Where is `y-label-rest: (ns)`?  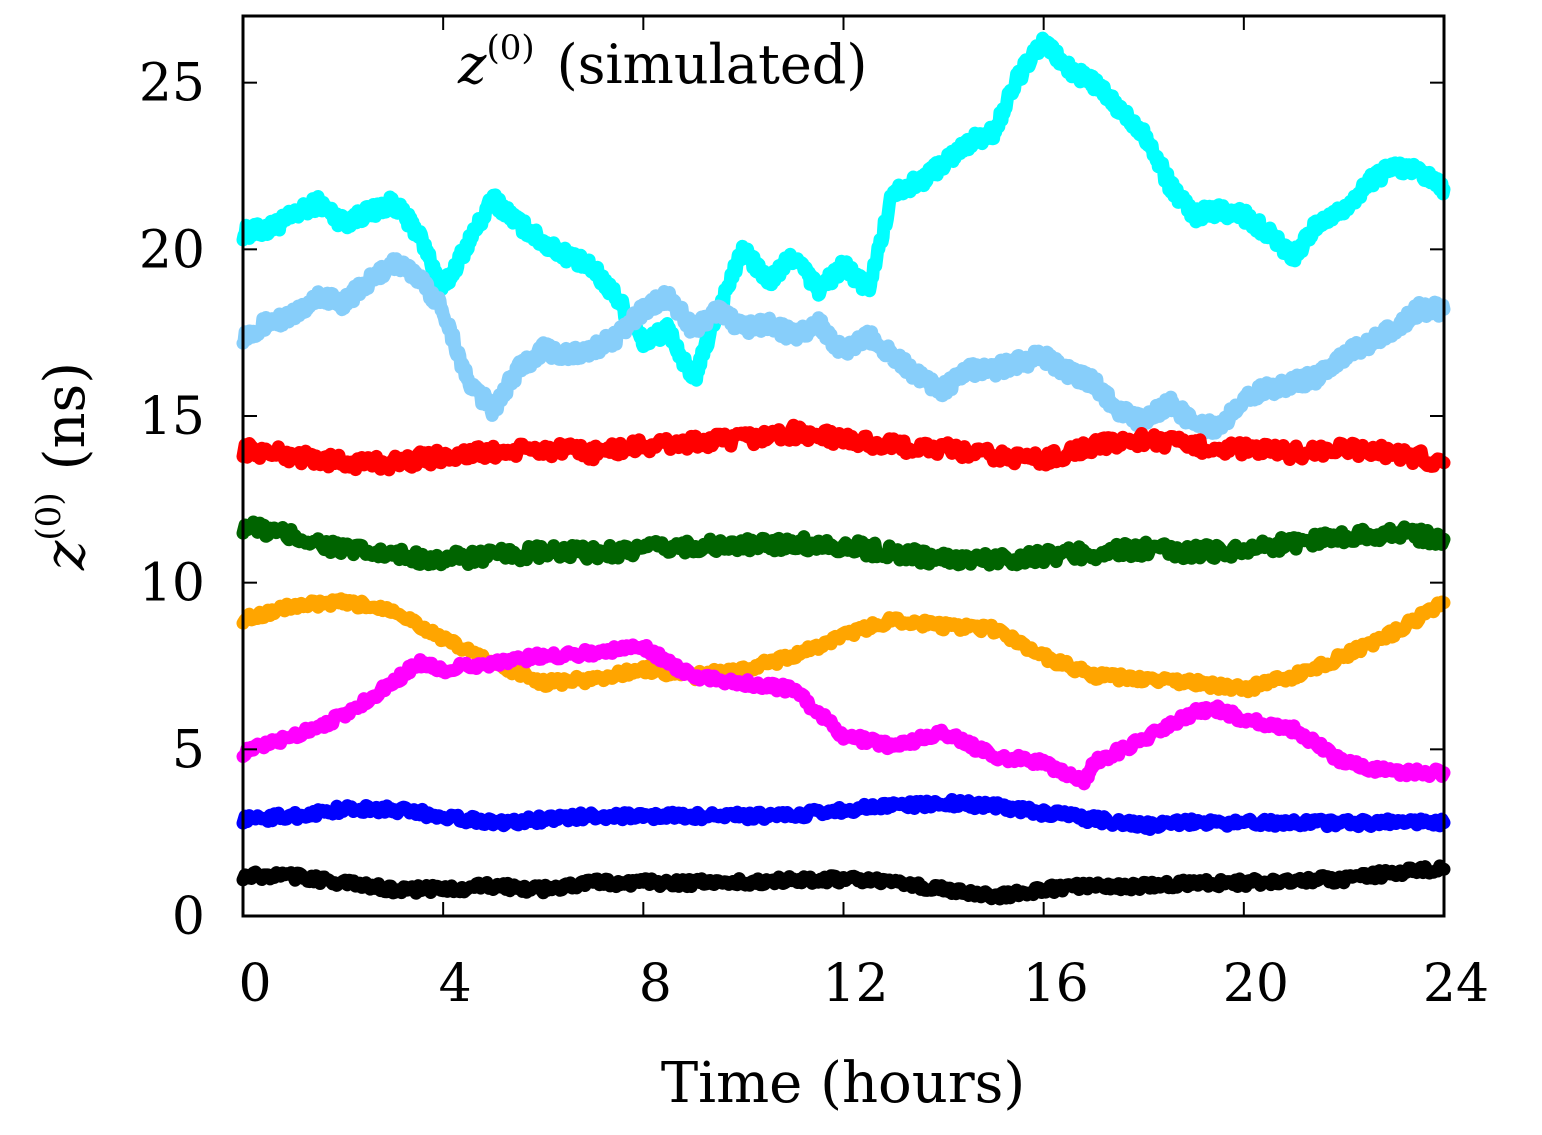
y-label-rest: (ns) is located at coordinates (65, 416).